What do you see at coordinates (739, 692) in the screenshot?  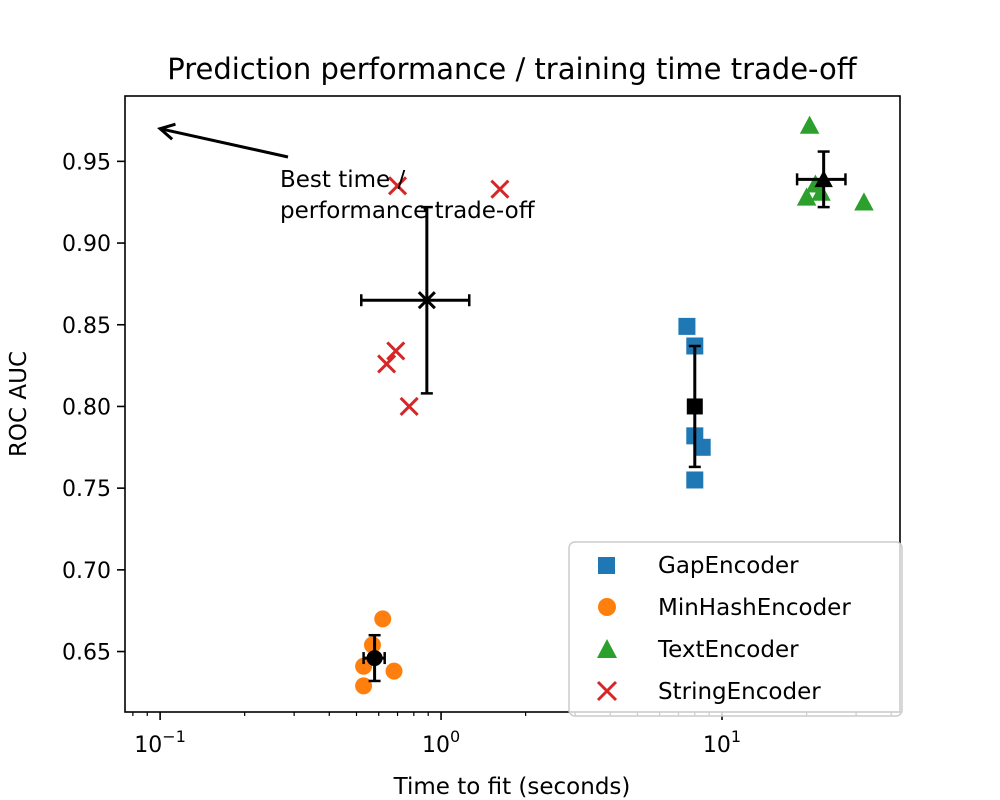 I see `legend-label-stringencoder: StringEncoder` at bounding box center [739, 692].